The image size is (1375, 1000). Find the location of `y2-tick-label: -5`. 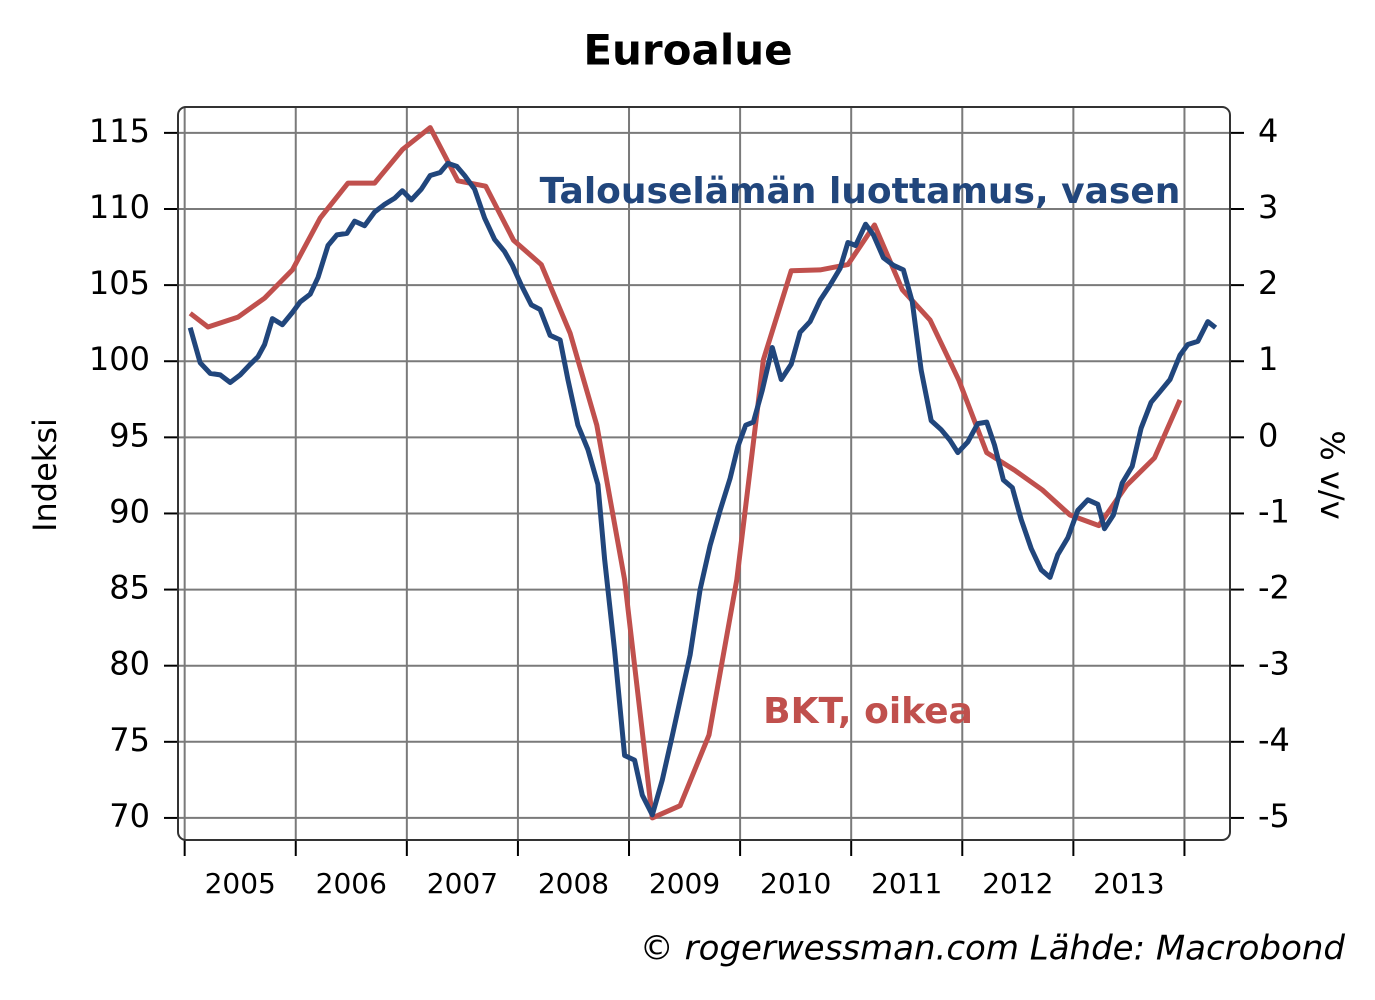

y2-tick-label: -5 is located at coordinates (1274, 816).